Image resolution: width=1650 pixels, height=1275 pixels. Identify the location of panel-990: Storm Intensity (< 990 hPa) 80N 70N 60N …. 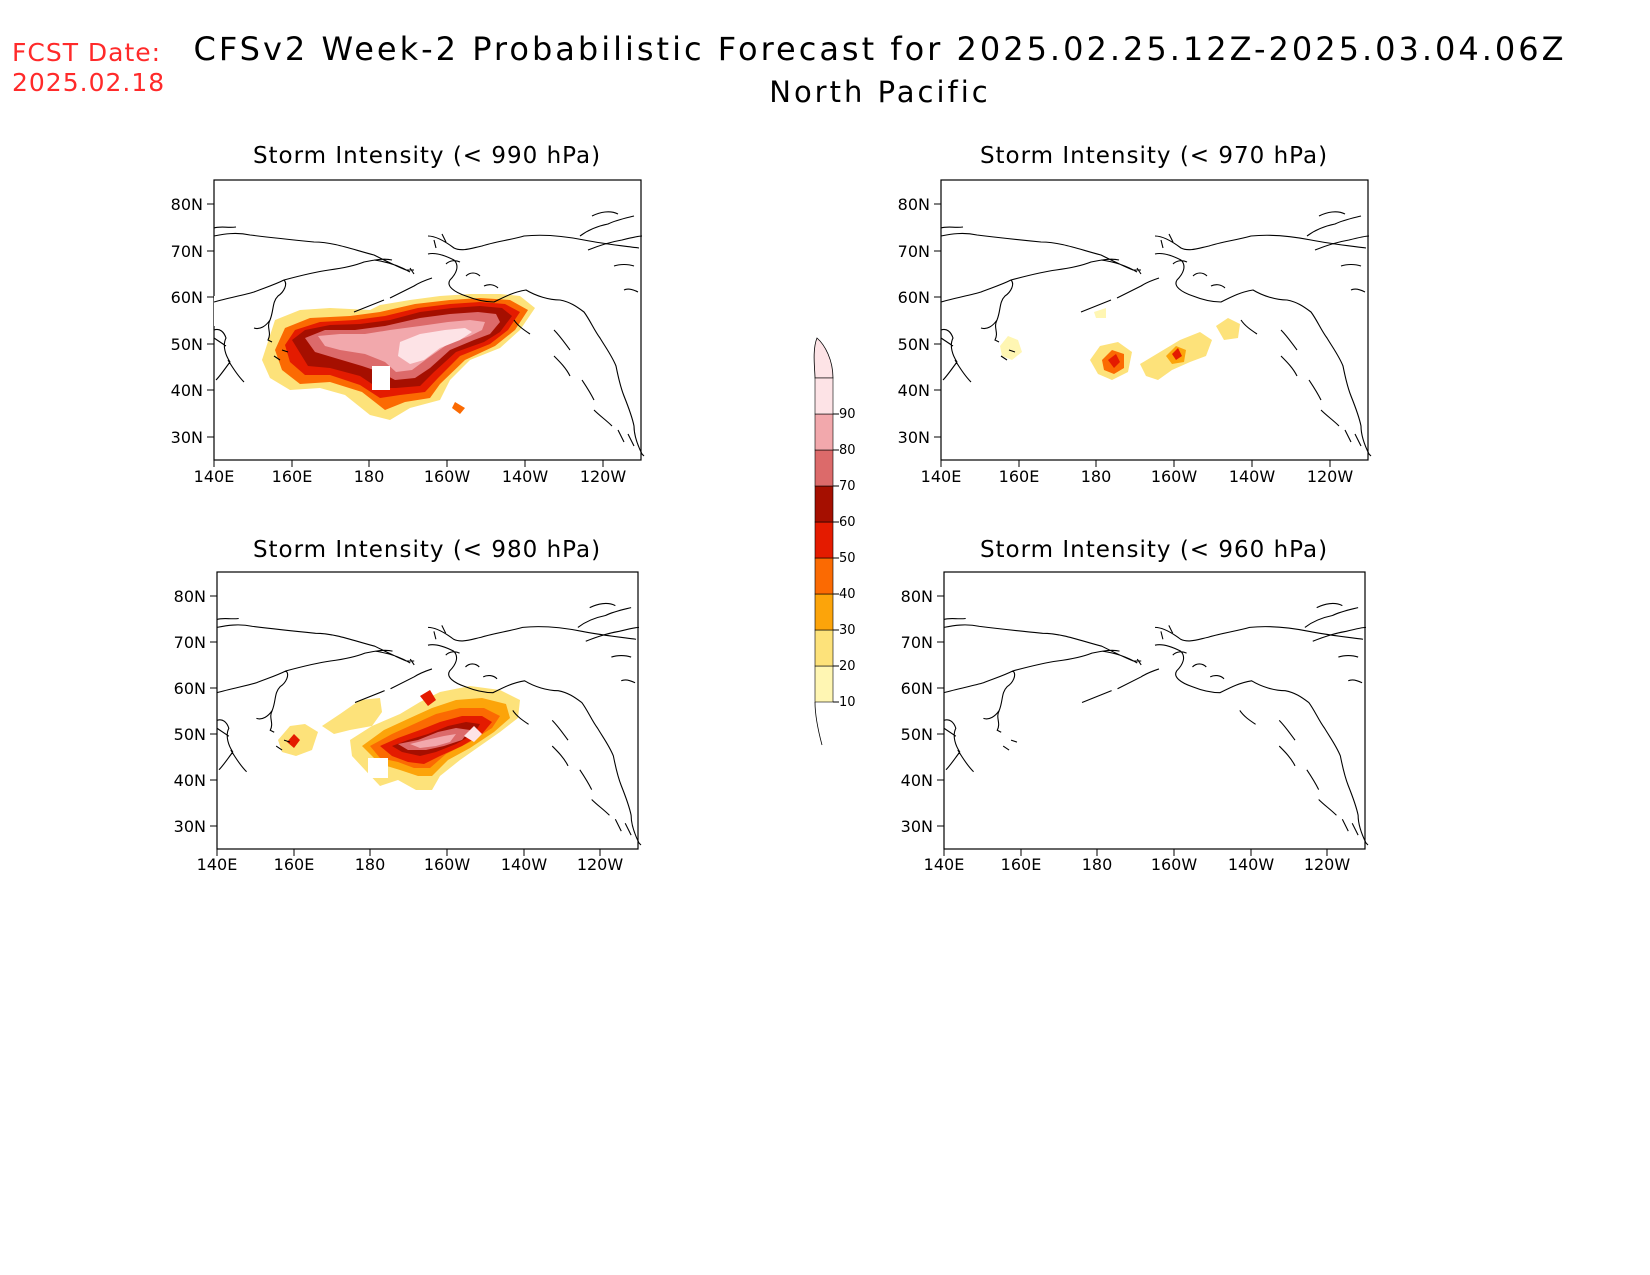
(408, 314).